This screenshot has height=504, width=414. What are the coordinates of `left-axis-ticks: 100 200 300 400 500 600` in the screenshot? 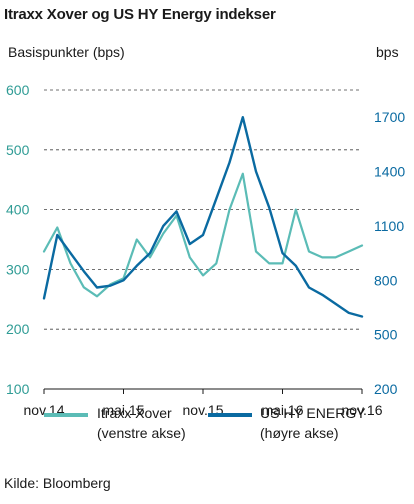 It's located at (18, 239).